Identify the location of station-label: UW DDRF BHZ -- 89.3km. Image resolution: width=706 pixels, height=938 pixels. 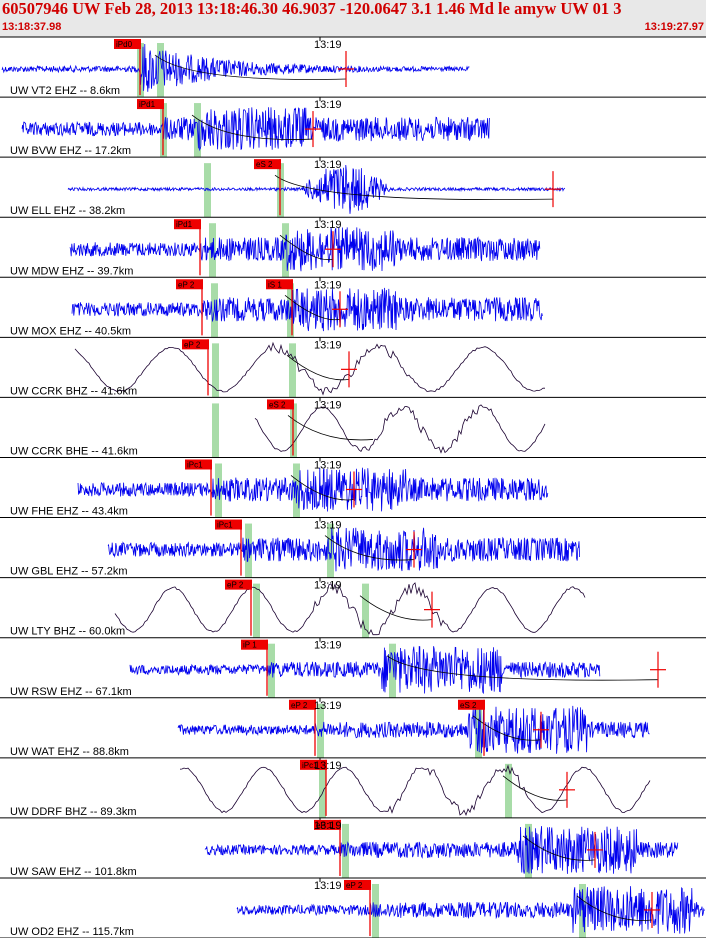
(73, 812).